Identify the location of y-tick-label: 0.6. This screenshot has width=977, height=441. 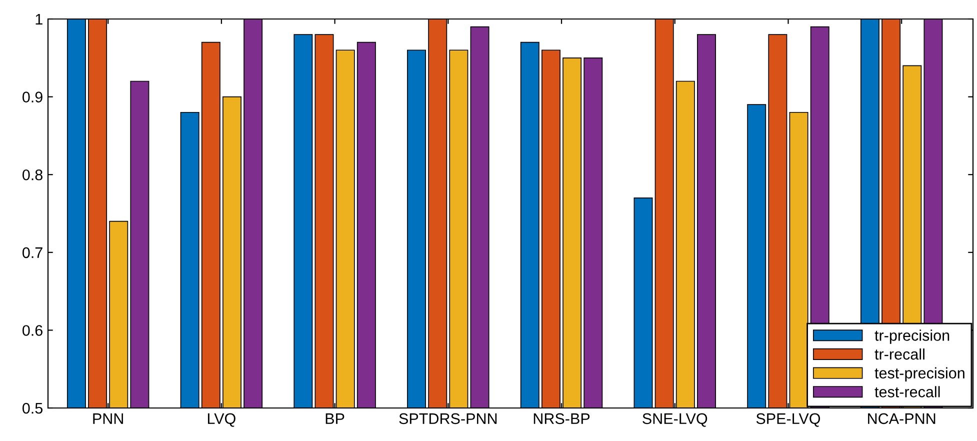
(32, 330).